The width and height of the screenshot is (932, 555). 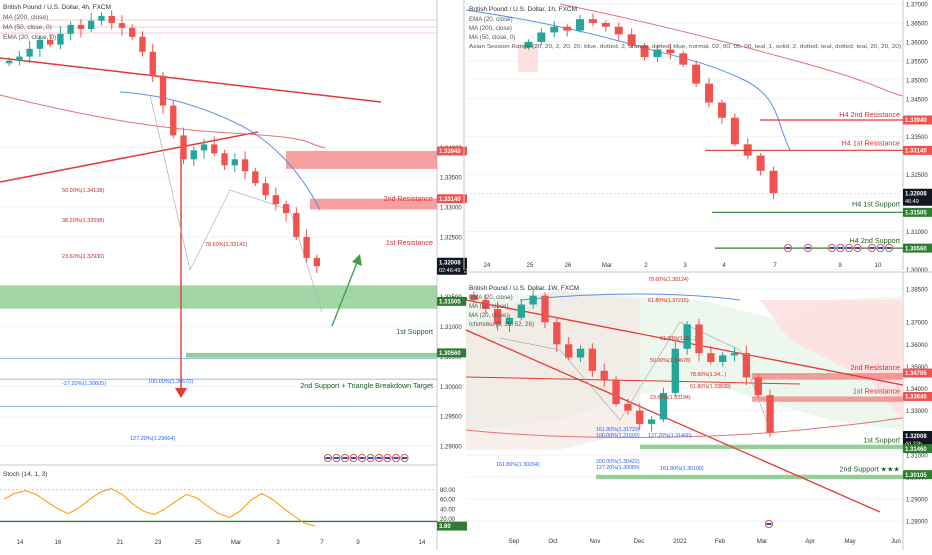 What do you see at coordinates (917, 324) in the screenshot?
I see `price-tick: 1.37000` at bounding box center [917, 324].